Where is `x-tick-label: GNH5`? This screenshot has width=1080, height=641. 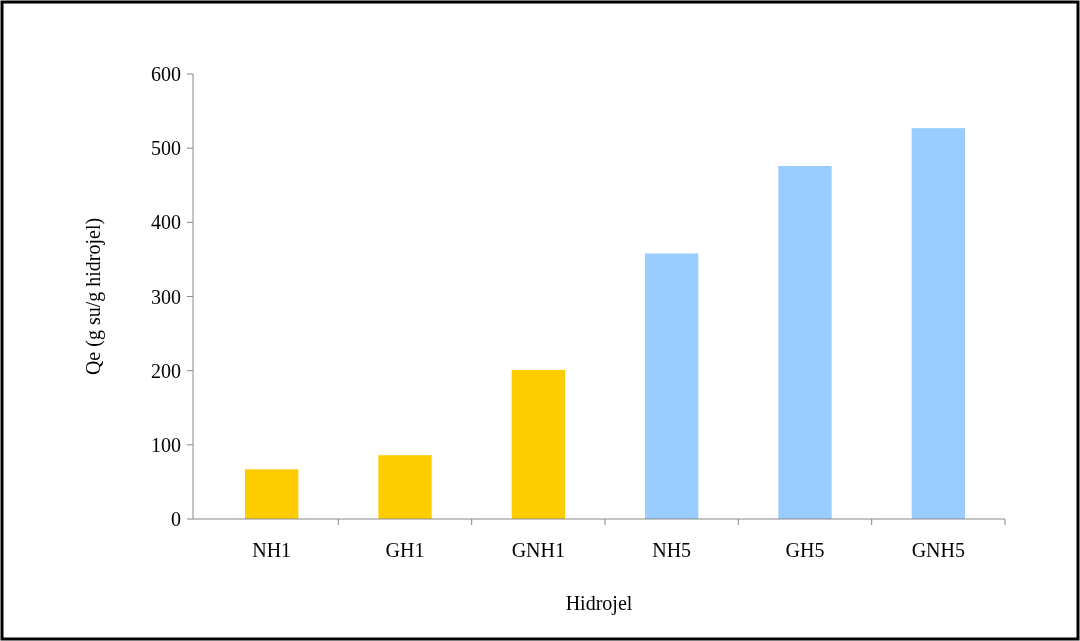 x-tick-label: GNH5 is located at coordinates (938, 550).